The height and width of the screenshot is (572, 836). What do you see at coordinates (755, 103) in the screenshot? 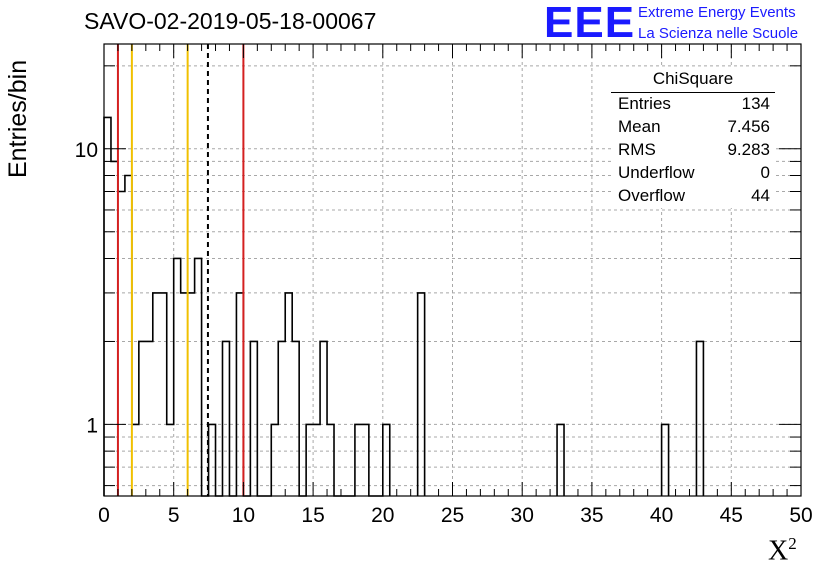
I see `stats-value: 134` at bounding box center [755, 103].